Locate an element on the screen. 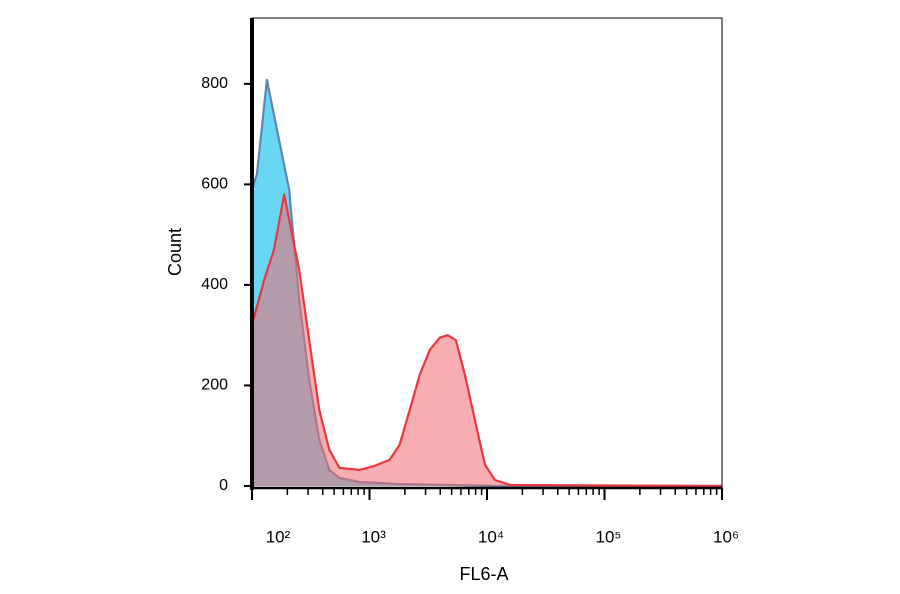 This screenshot has width=900, height=594. y-axis-label: Count is located at coordinates (175, 252).